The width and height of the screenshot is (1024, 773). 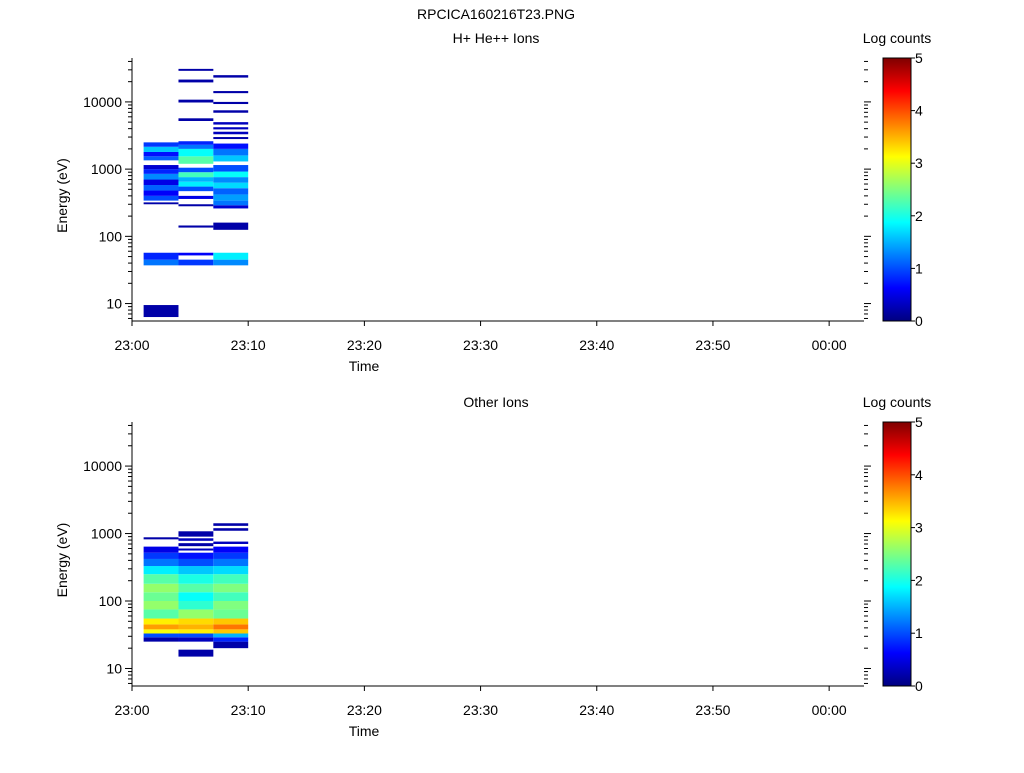 I want to click on y-tick-label: 10000, so click(x=102, y=102).